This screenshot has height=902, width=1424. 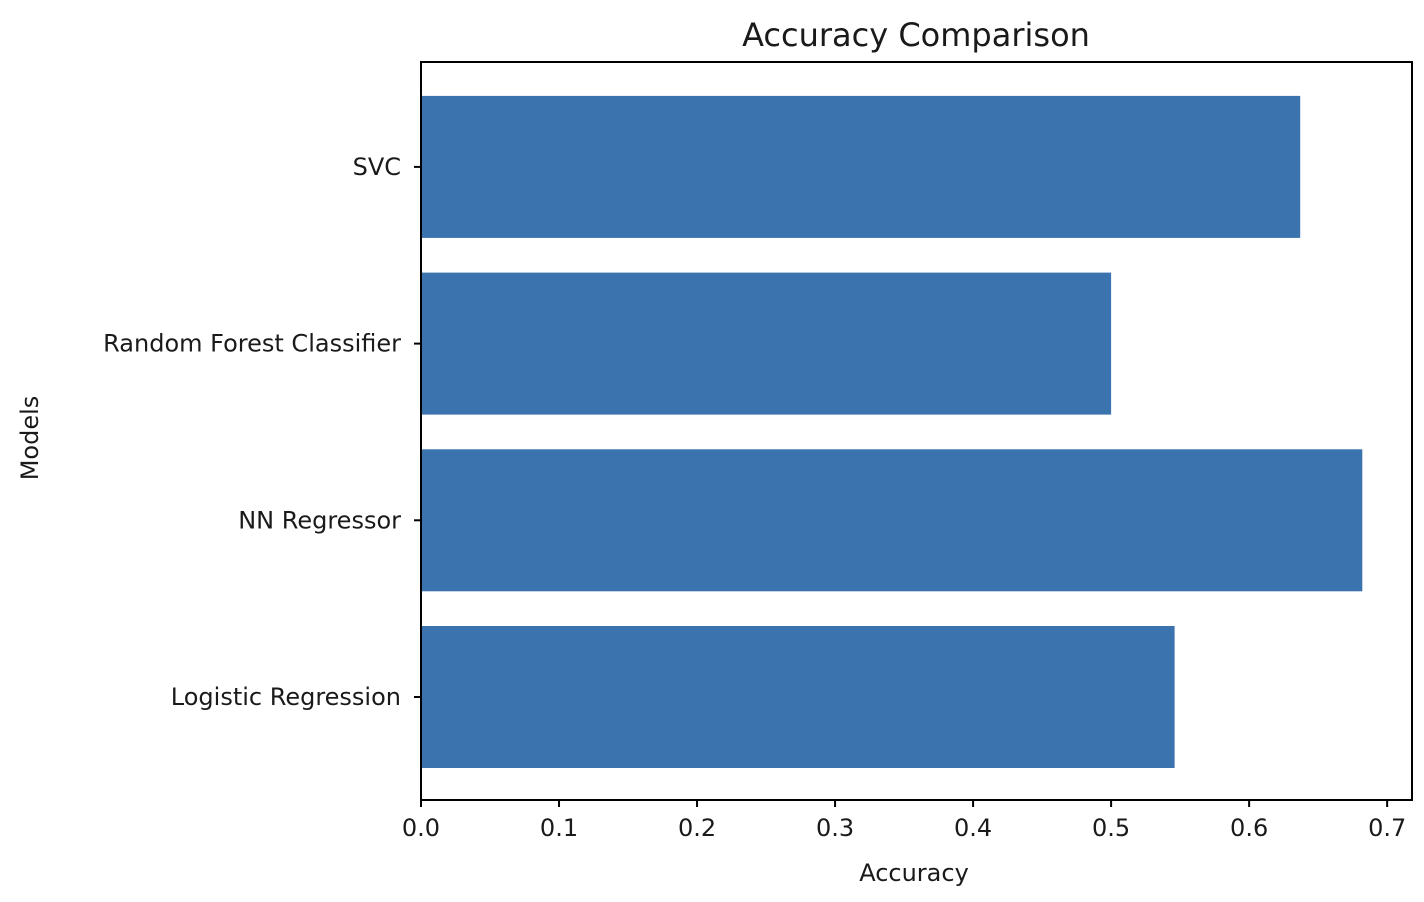 What do you see at coordinates (798, 697) in the screenshot?
I see `bar-logistic-regression` at bounding box center [798, 697].